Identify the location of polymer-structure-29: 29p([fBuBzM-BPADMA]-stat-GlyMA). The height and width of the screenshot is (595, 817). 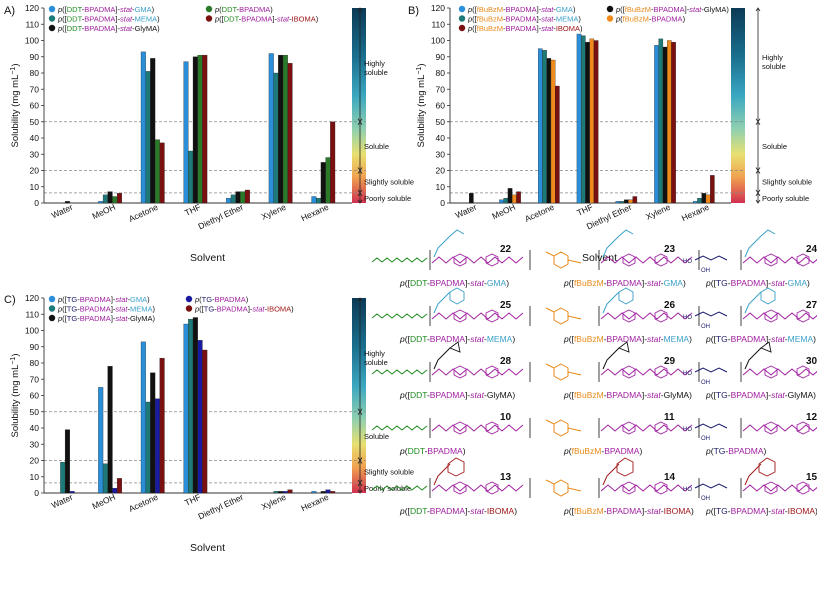
(622, 370).